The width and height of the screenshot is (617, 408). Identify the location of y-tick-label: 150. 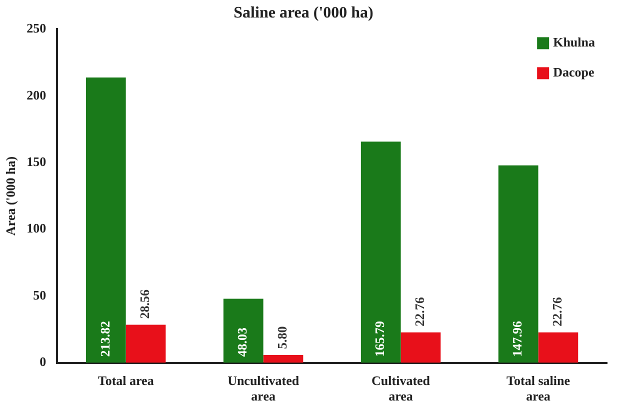
(36, 161).